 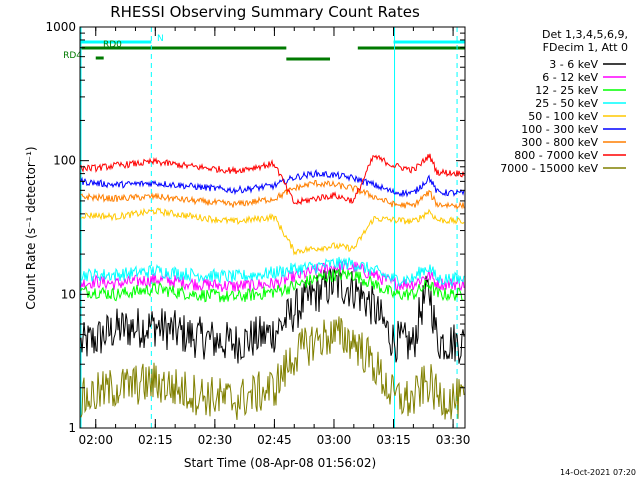 What do you see at coordinates (215, 440) in the screenshot?
I see `x-tick-label: 02:30` at bounding box center [215, 440].